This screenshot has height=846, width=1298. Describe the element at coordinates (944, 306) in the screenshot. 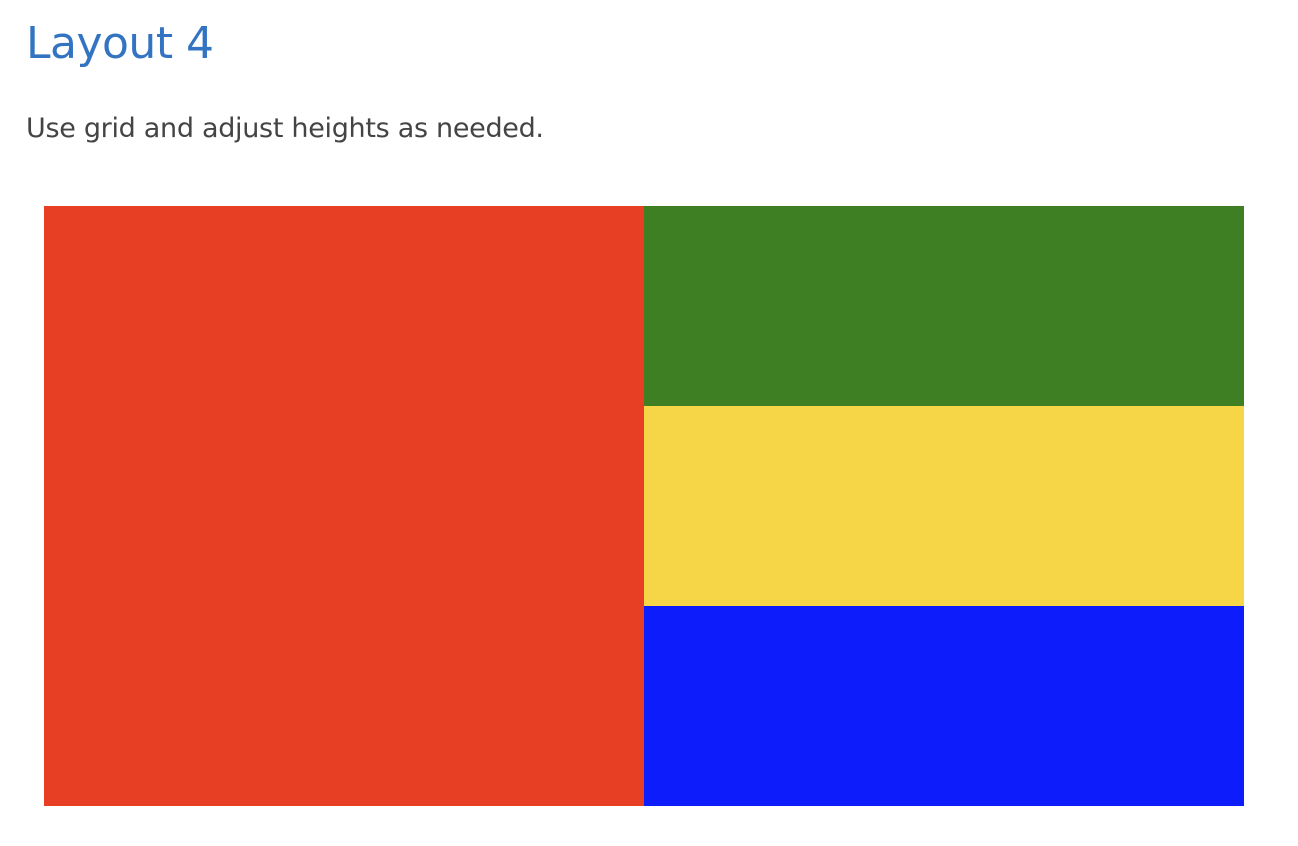

I see `top-right-block` at that location.